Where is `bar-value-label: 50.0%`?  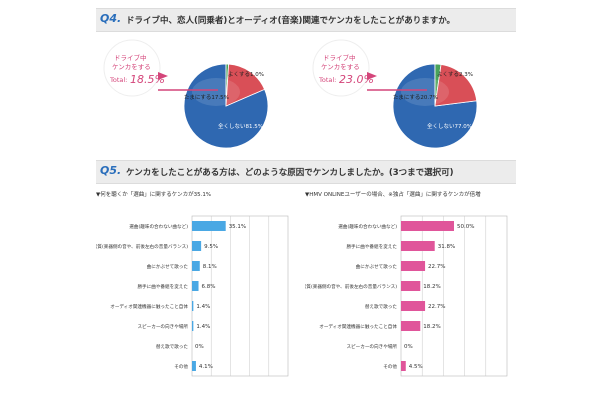 bar-value-label: 50.0% is located at coordinates (465, 227).